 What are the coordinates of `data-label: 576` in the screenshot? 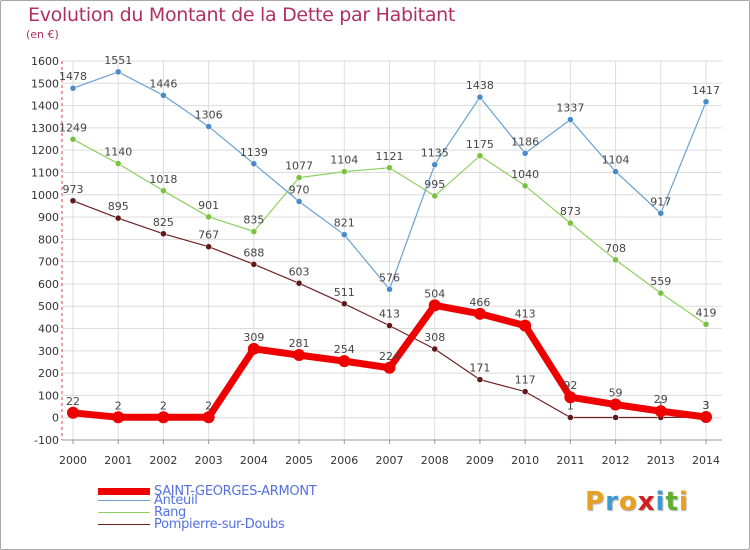 It's located at (389, 277).